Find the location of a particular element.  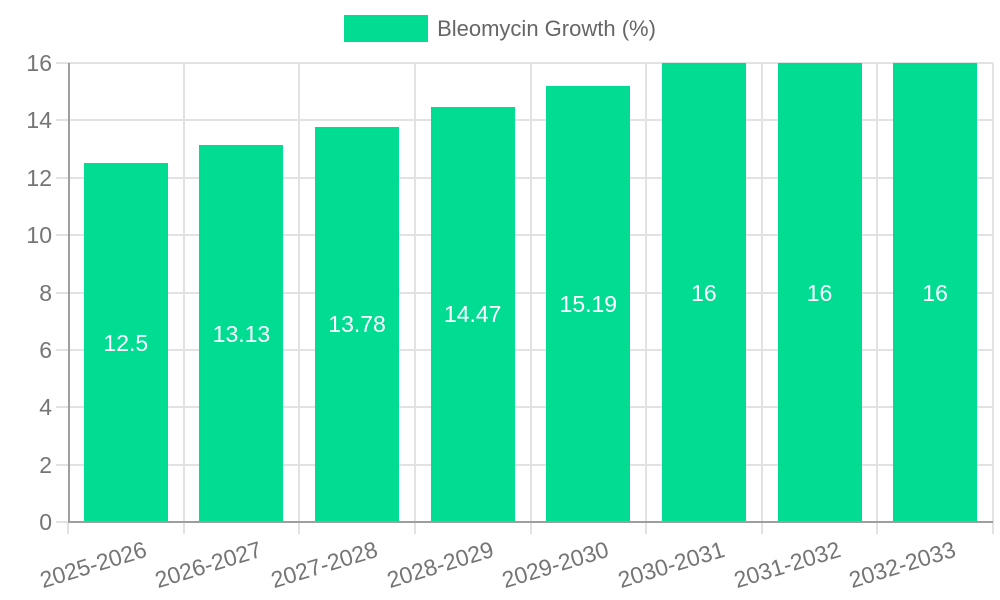

y-tick-label: 8 is located at coordinates (45, 292).